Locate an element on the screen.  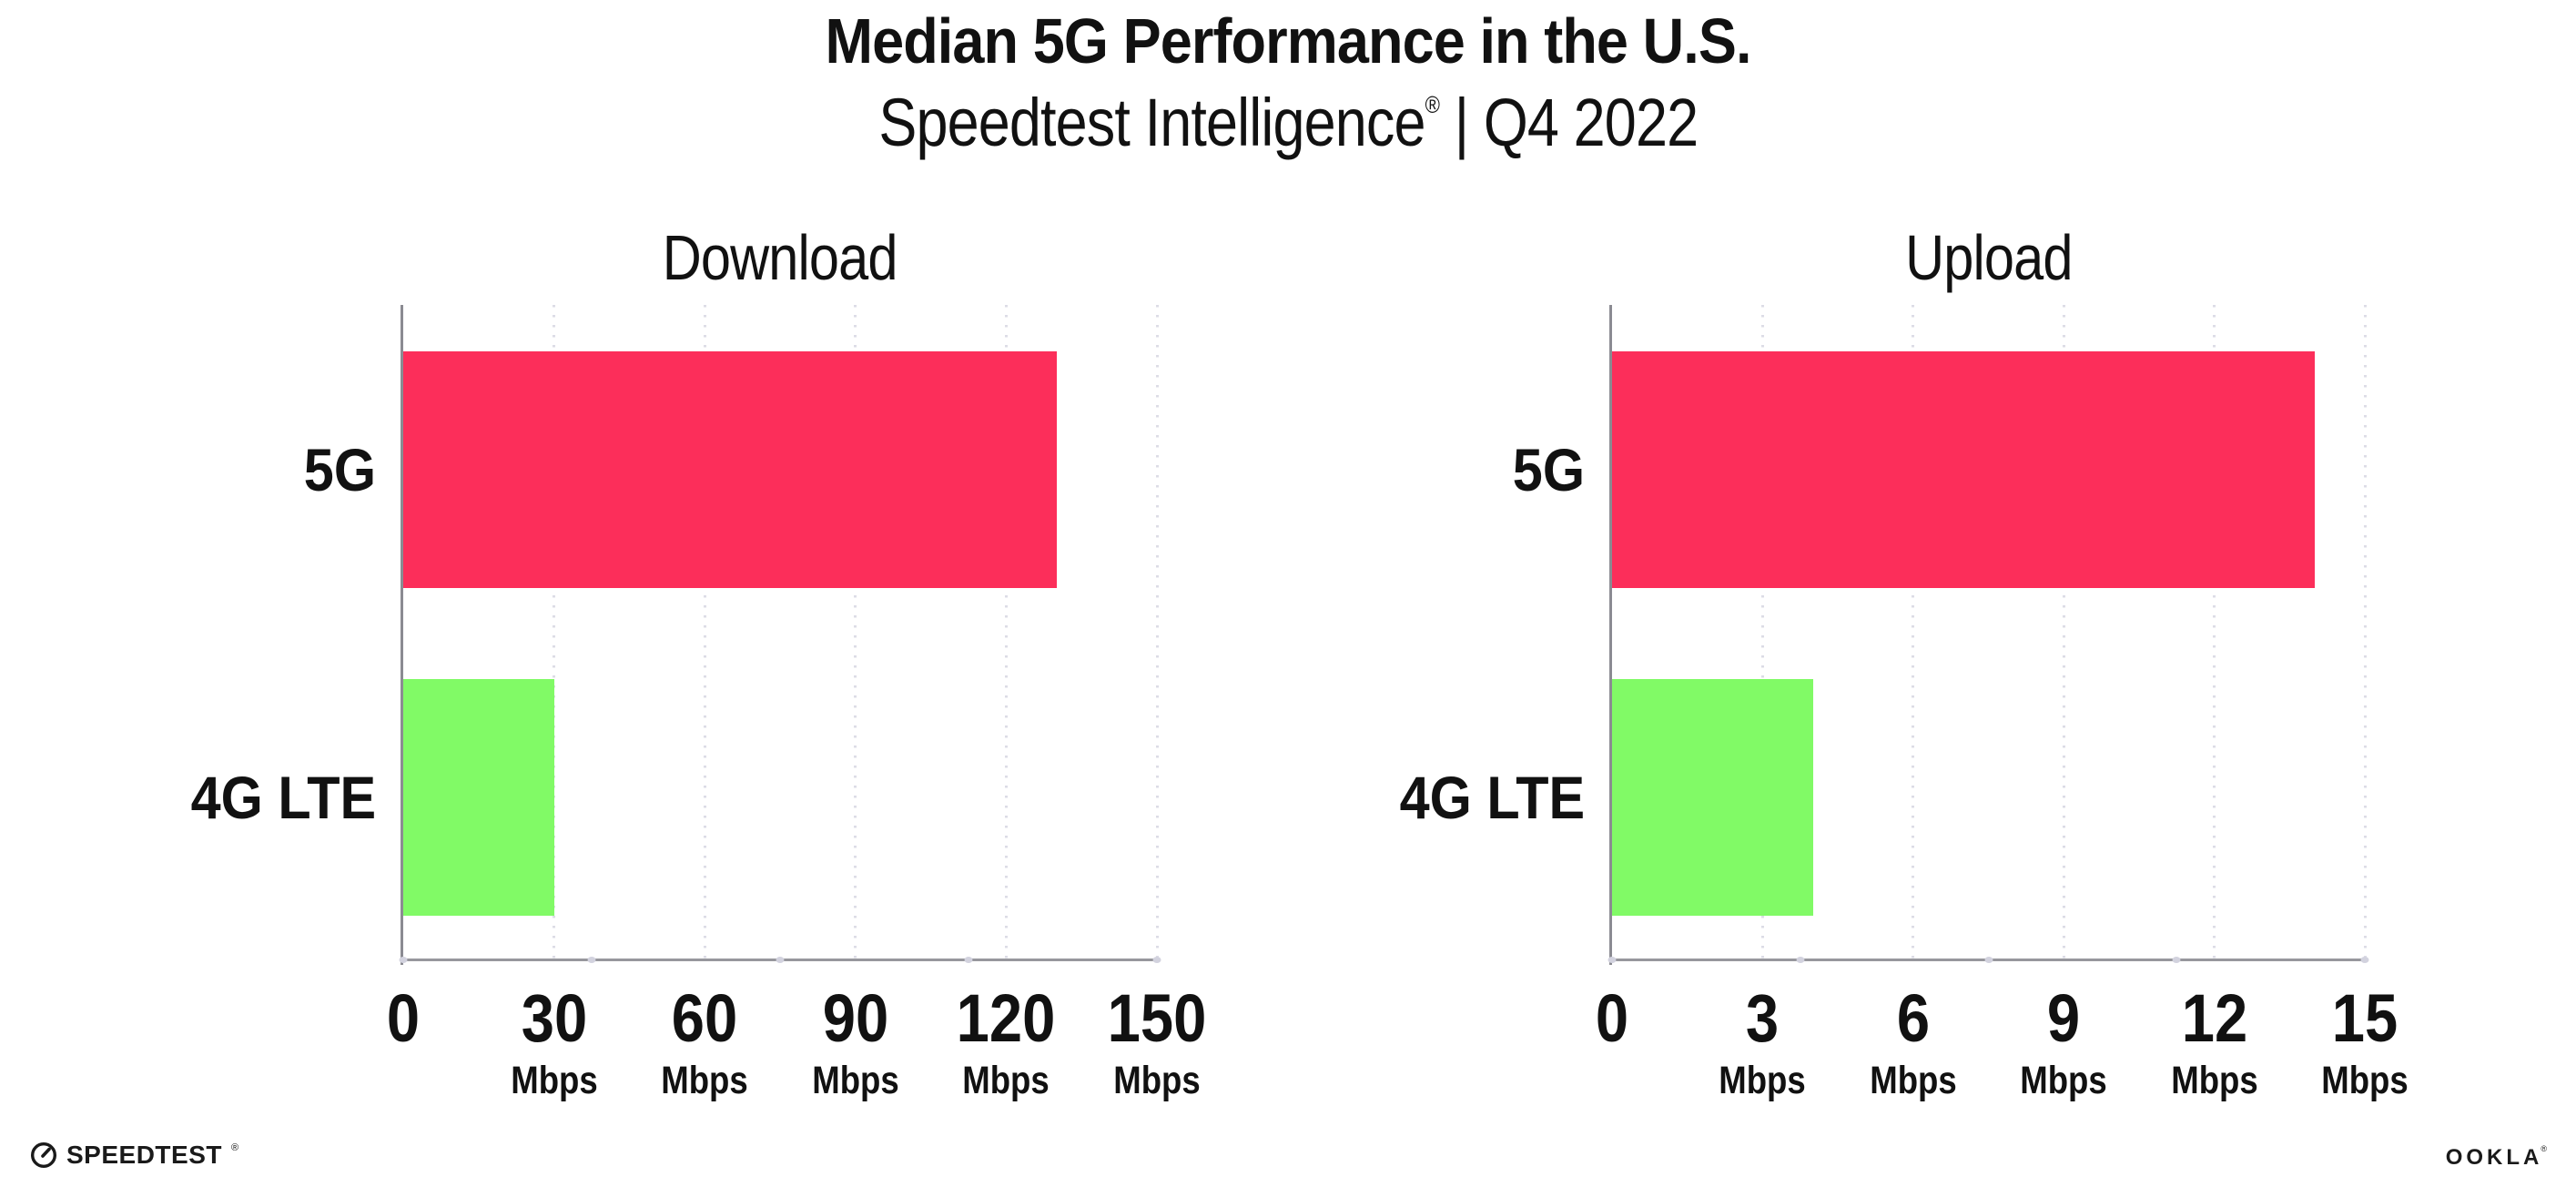
x-tick-download-30: 30 Mbps is located at coordinates (553, 1043).